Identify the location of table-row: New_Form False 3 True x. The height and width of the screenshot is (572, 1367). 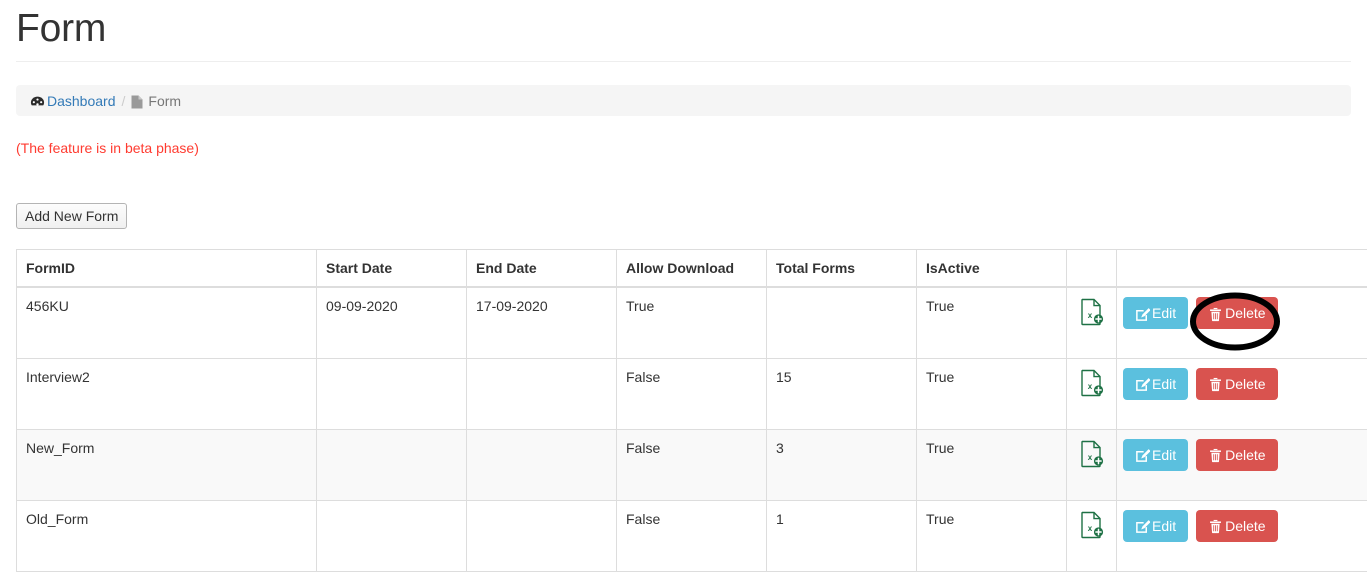
(691, 464).